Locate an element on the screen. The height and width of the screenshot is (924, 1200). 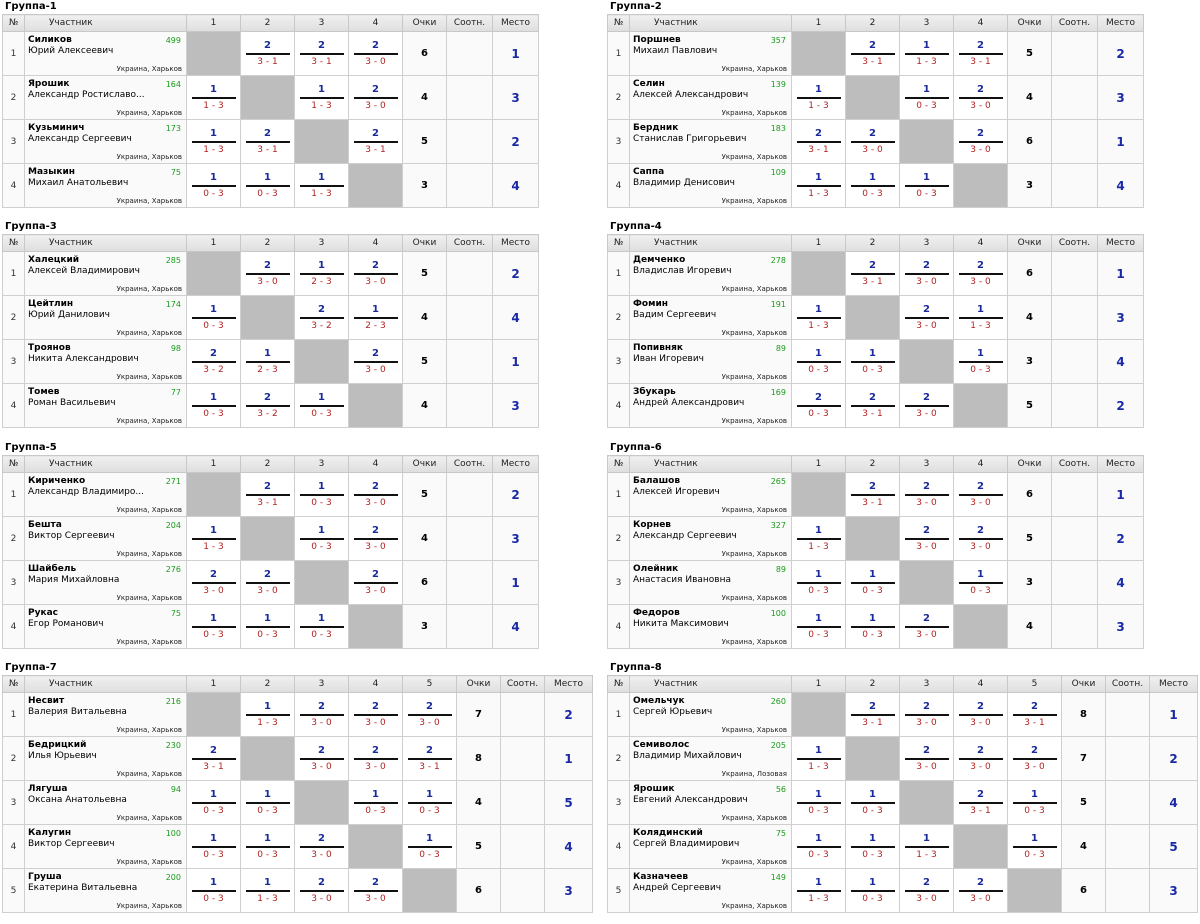
player-surname-link: Троянов is located at coordinates (49, 348).